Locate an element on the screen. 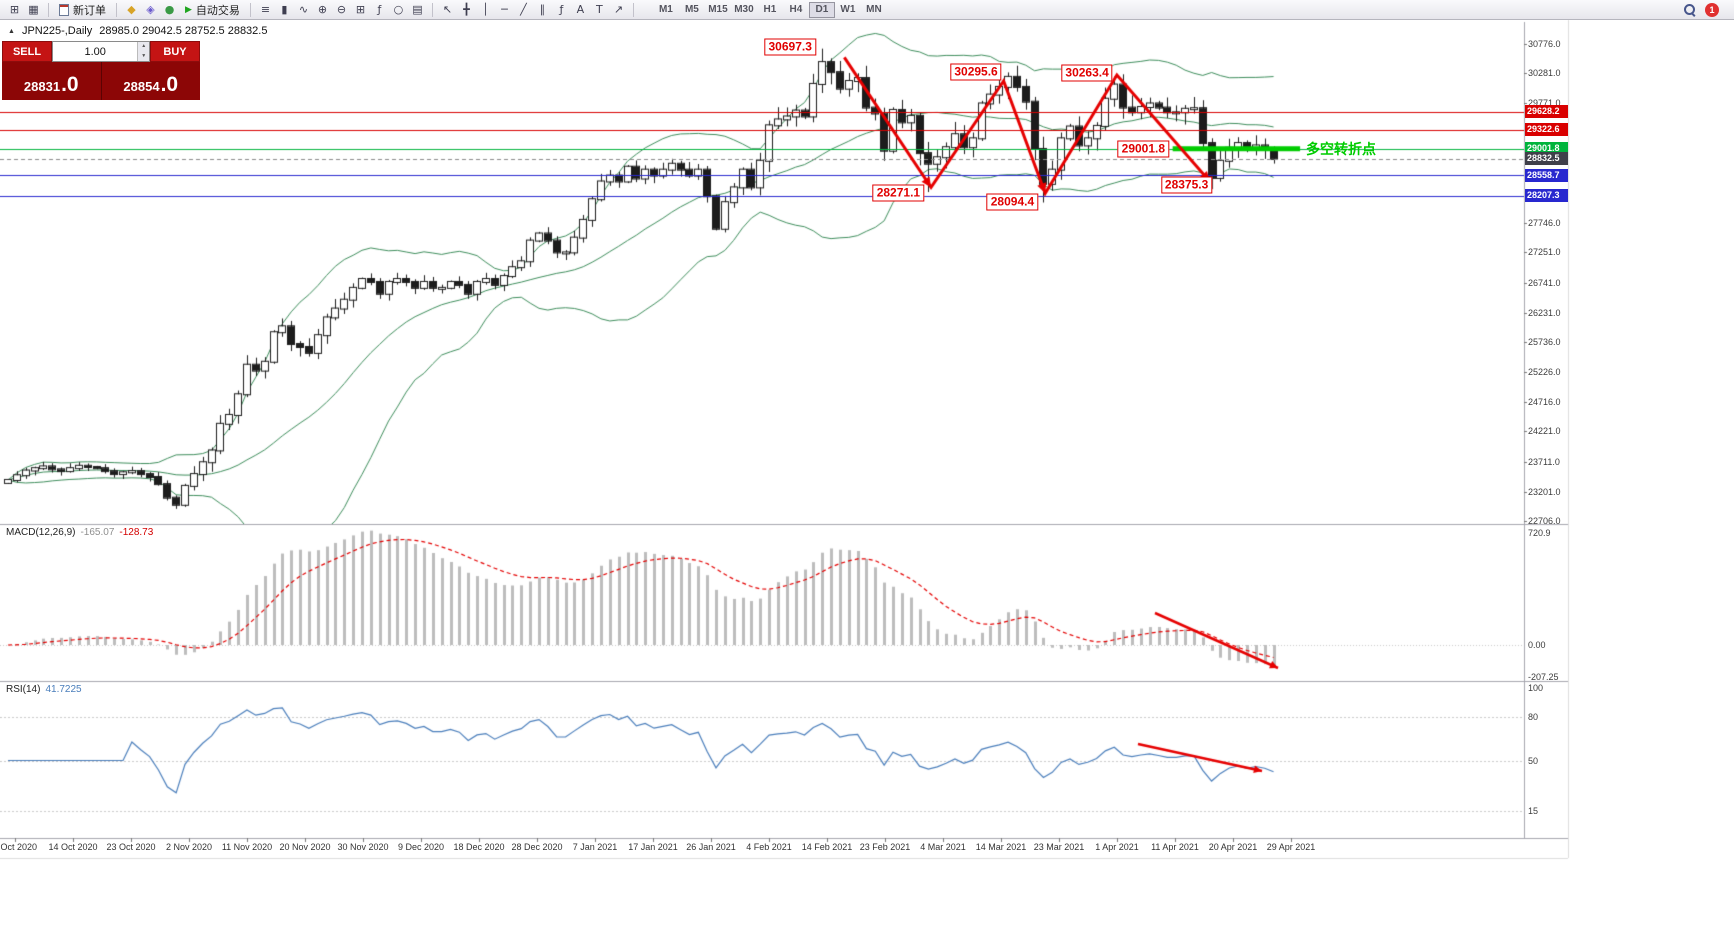 This screenshot has height=943, width=1734. time-axis-label: 14 Mar 2021 is located at coordinates (1001, 847).